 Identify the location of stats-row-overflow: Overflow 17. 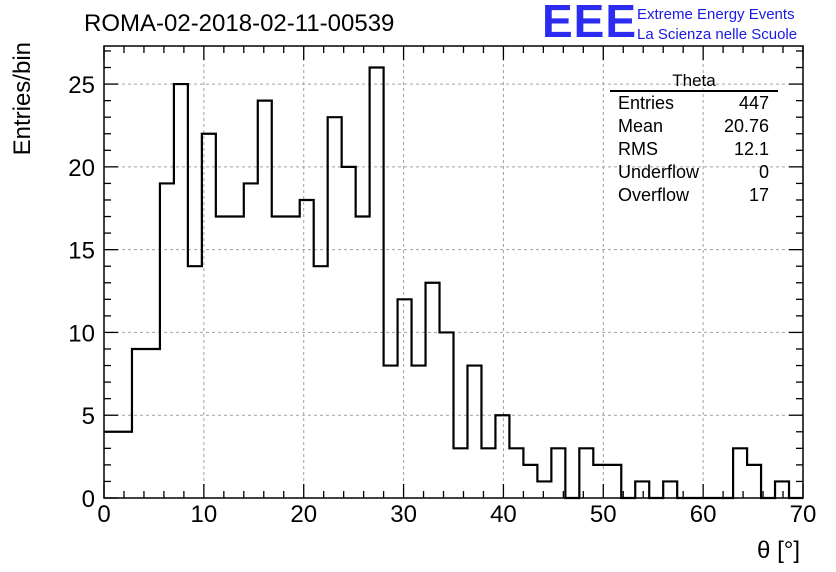
(694, 195).